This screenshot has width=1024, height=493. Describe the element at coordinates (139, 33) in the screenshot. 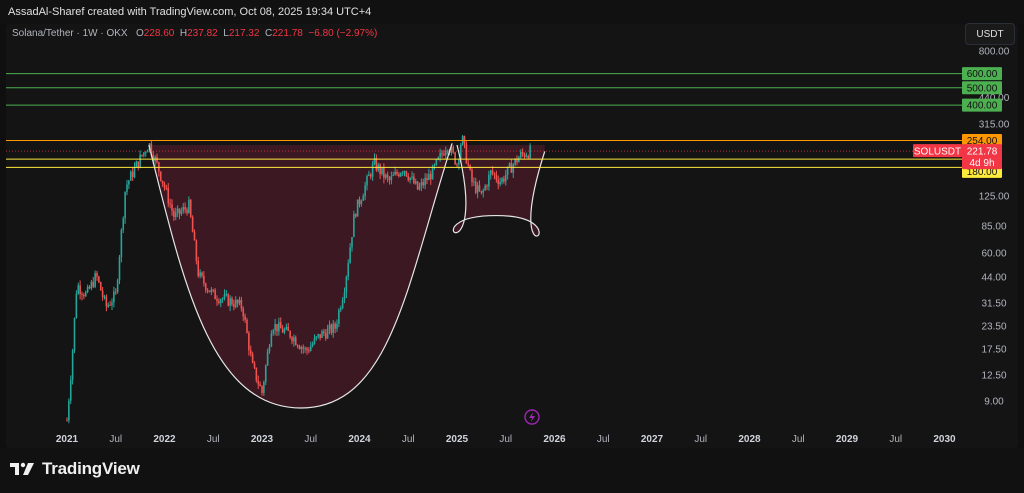

I see `open-label: O` at that location.